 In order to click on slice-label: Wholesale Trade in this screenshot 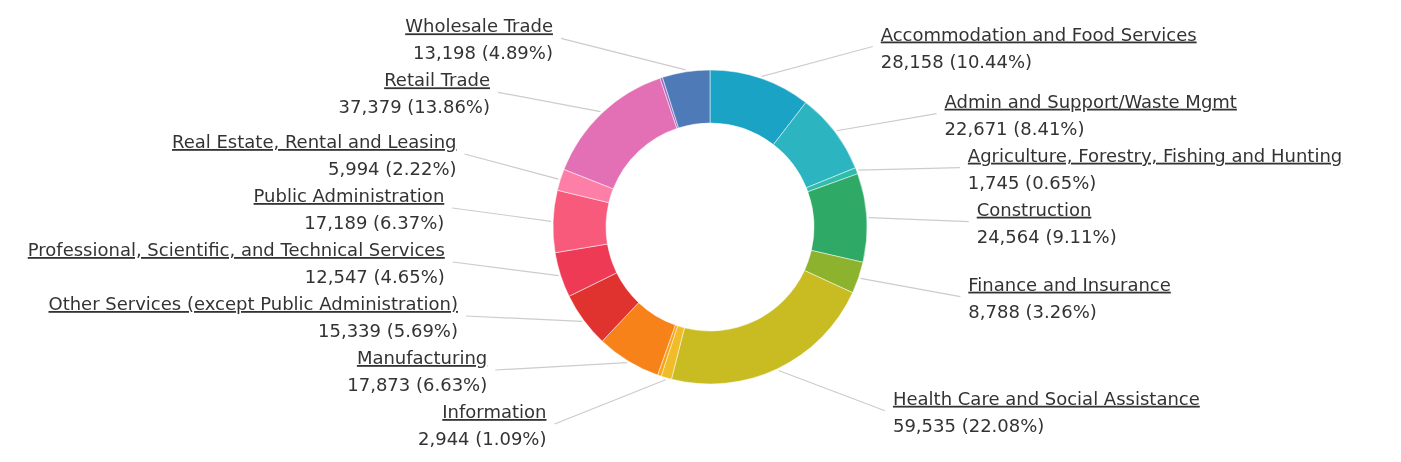, I will do `click(479, 26)`.